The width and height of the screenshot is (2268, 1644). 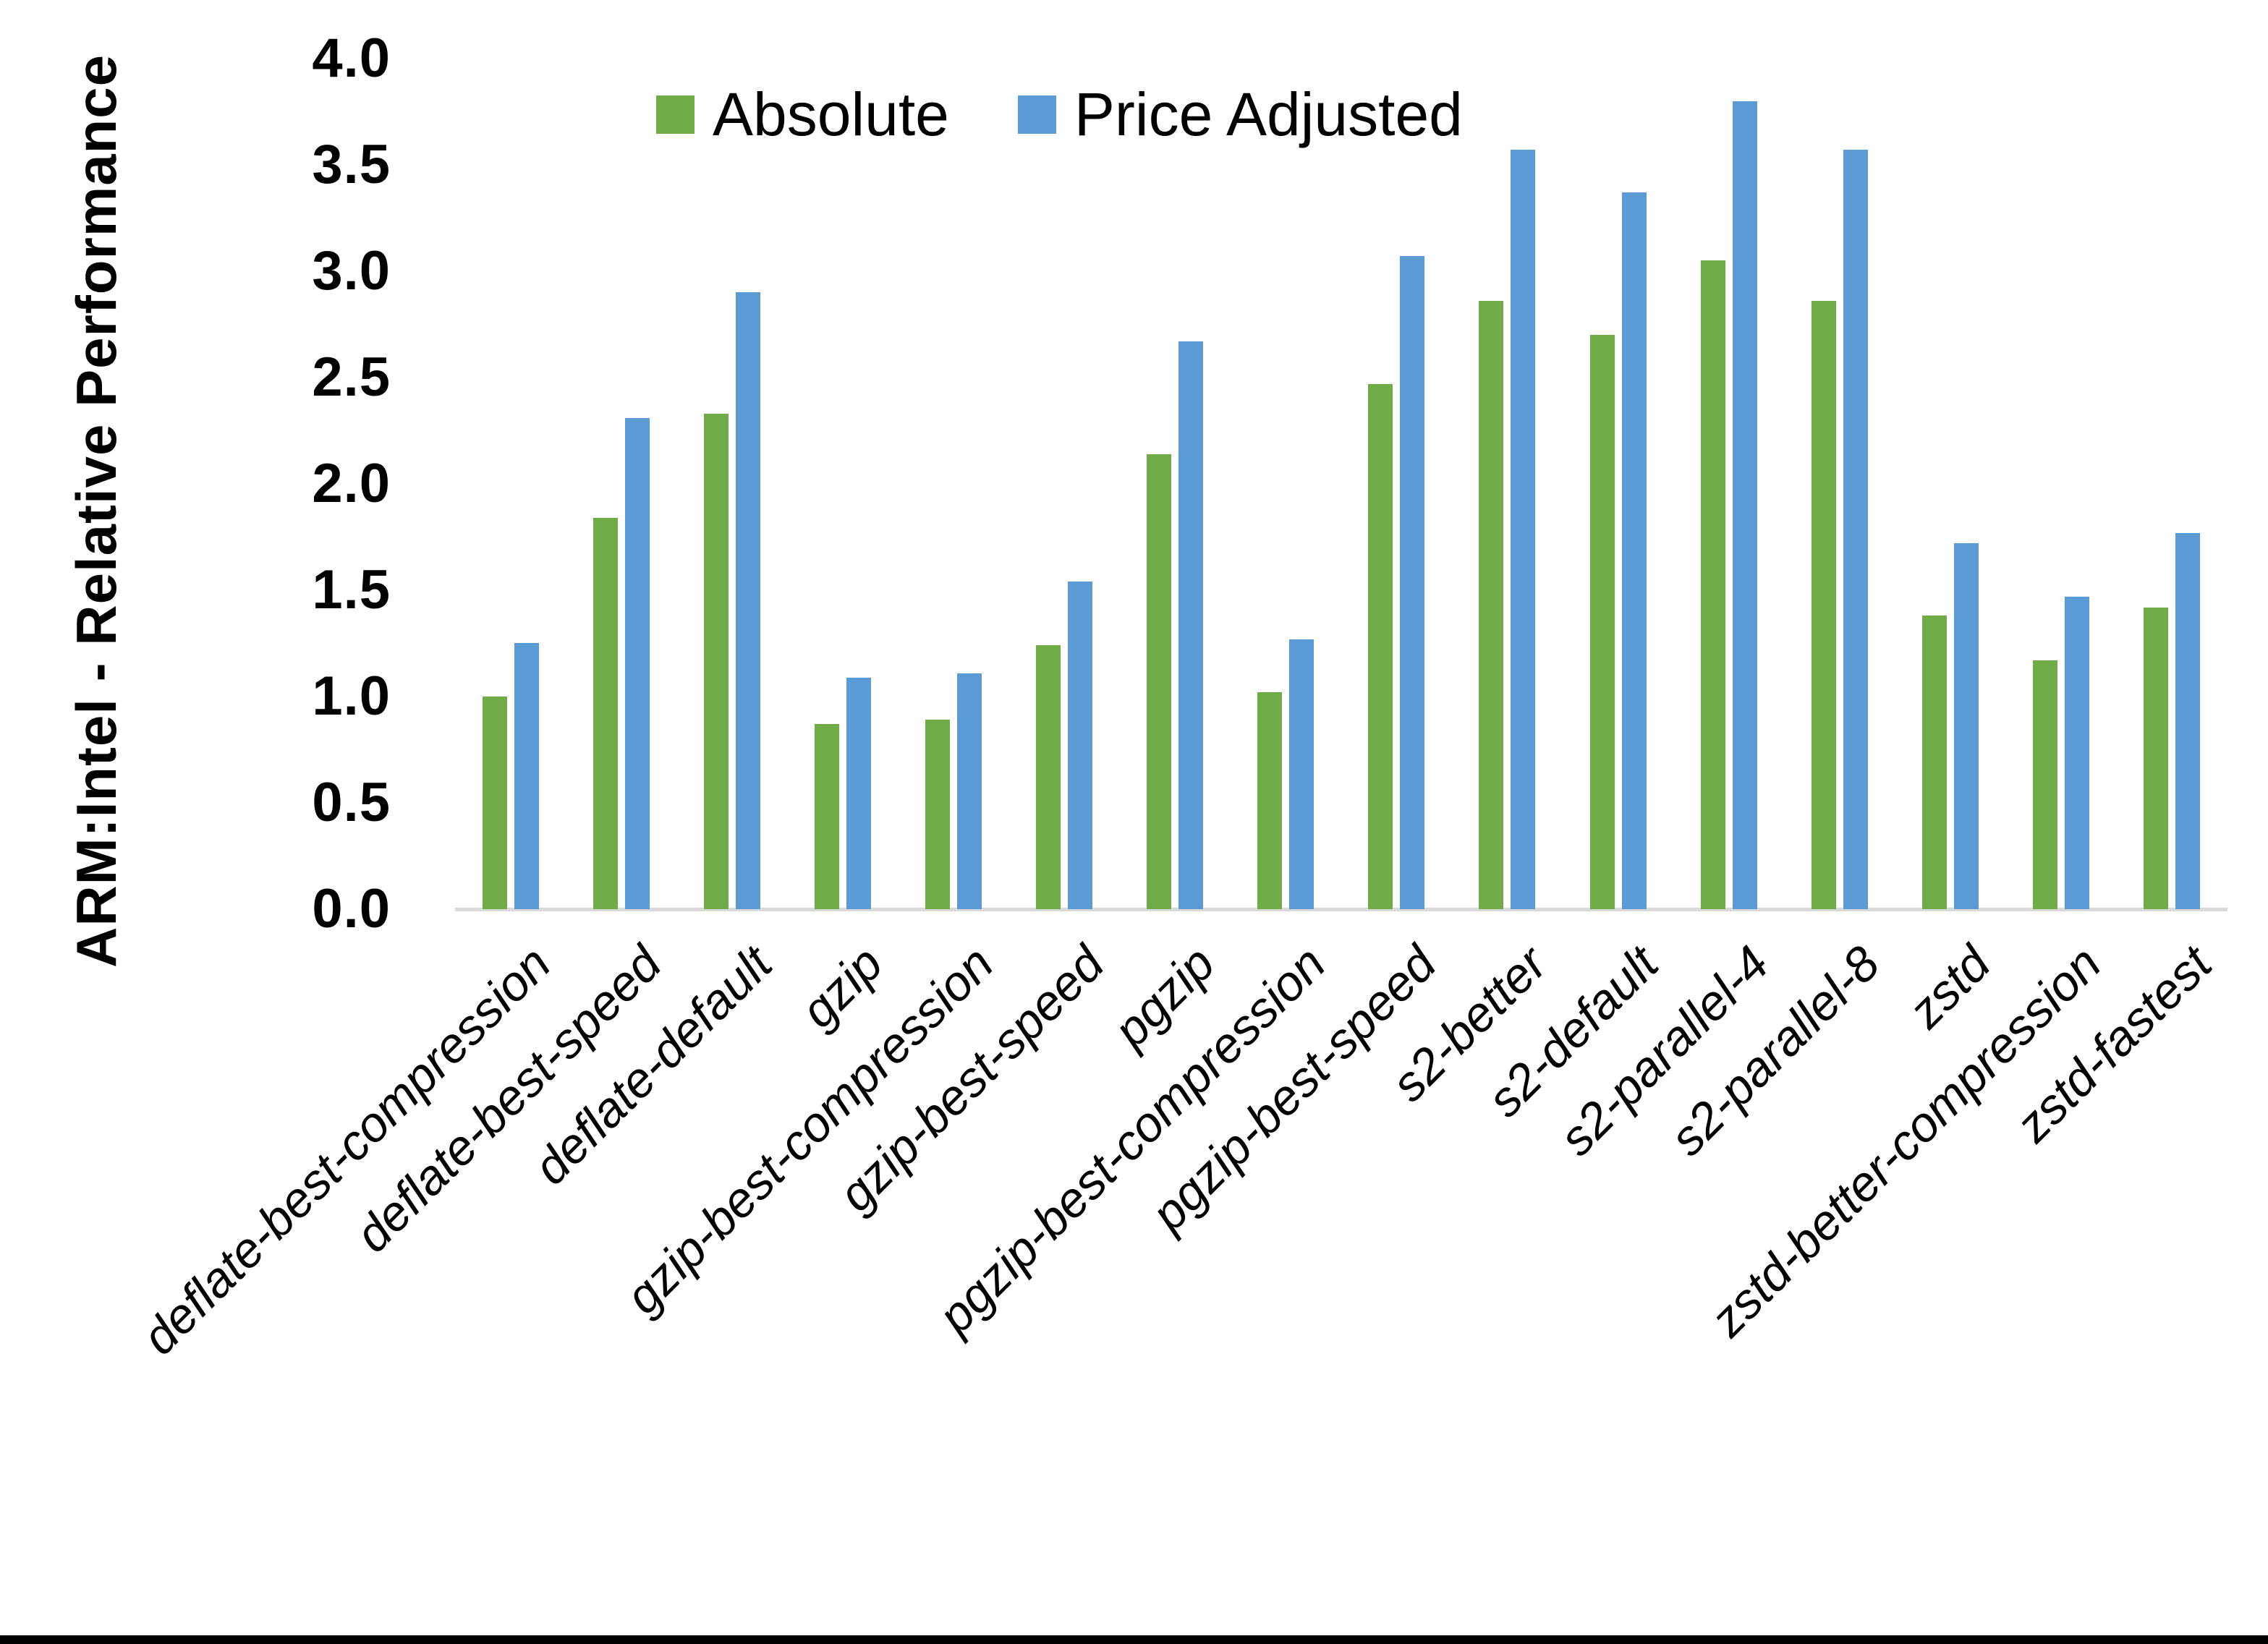 What do you see at coordinates (351, 909) in the screenshot?
I see `y-tick-label: 0.0` at bounding box center [351, 909].